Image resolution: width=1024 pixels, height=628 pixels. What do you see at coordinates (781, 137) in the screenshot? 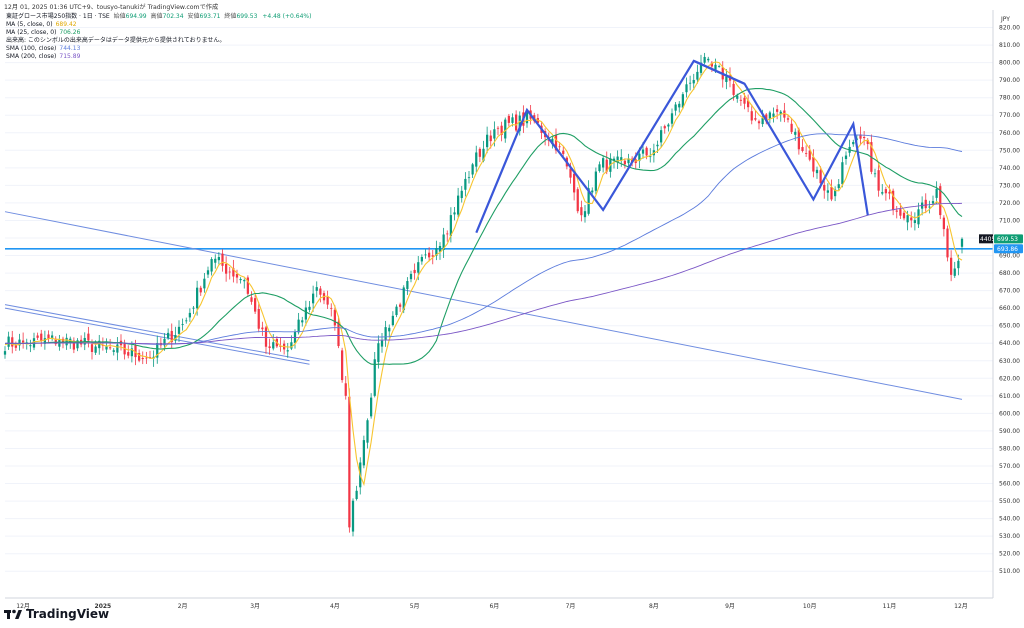
I see `w-pattern_2-drawing` at bounding box center [781, 137].